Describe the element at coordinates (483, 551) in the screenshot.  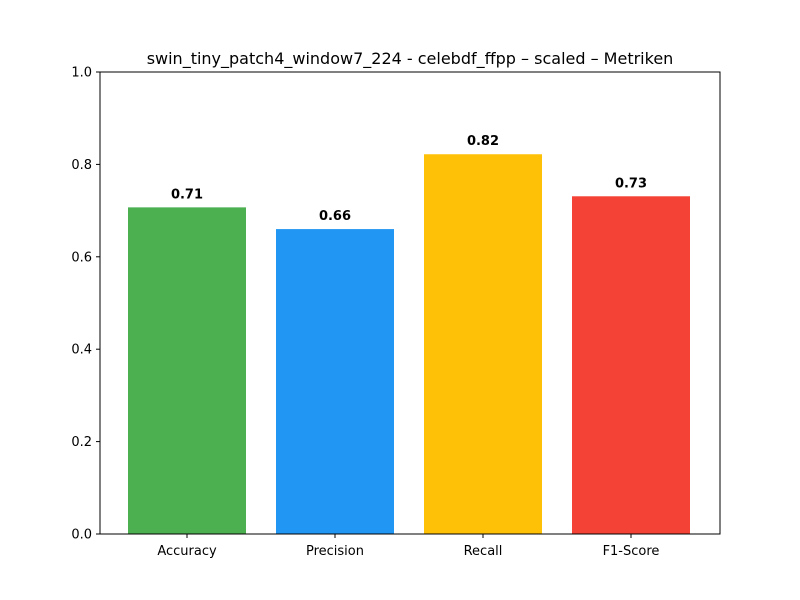
I see `x-tick-label: Recall` at that location.